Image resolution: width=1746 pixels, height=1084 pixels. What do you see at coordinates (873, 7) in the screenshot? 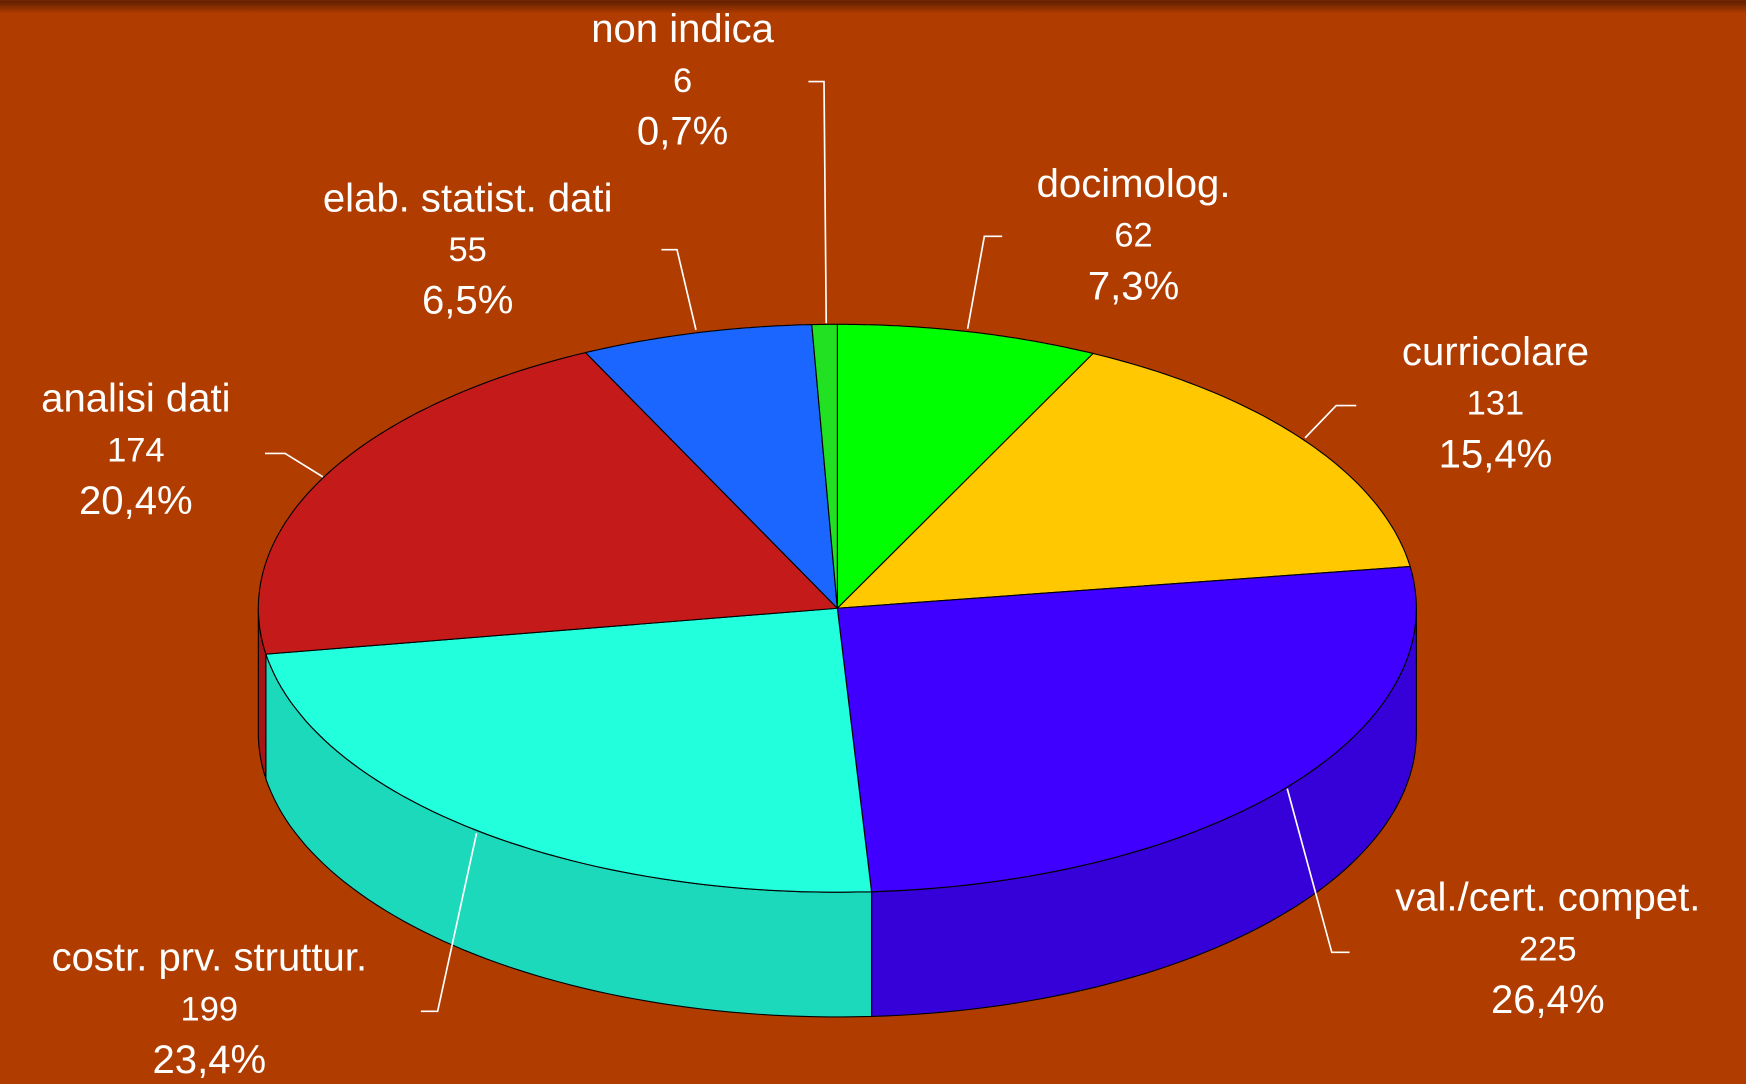
I see `top-bar` at bounding box center [873, 7].